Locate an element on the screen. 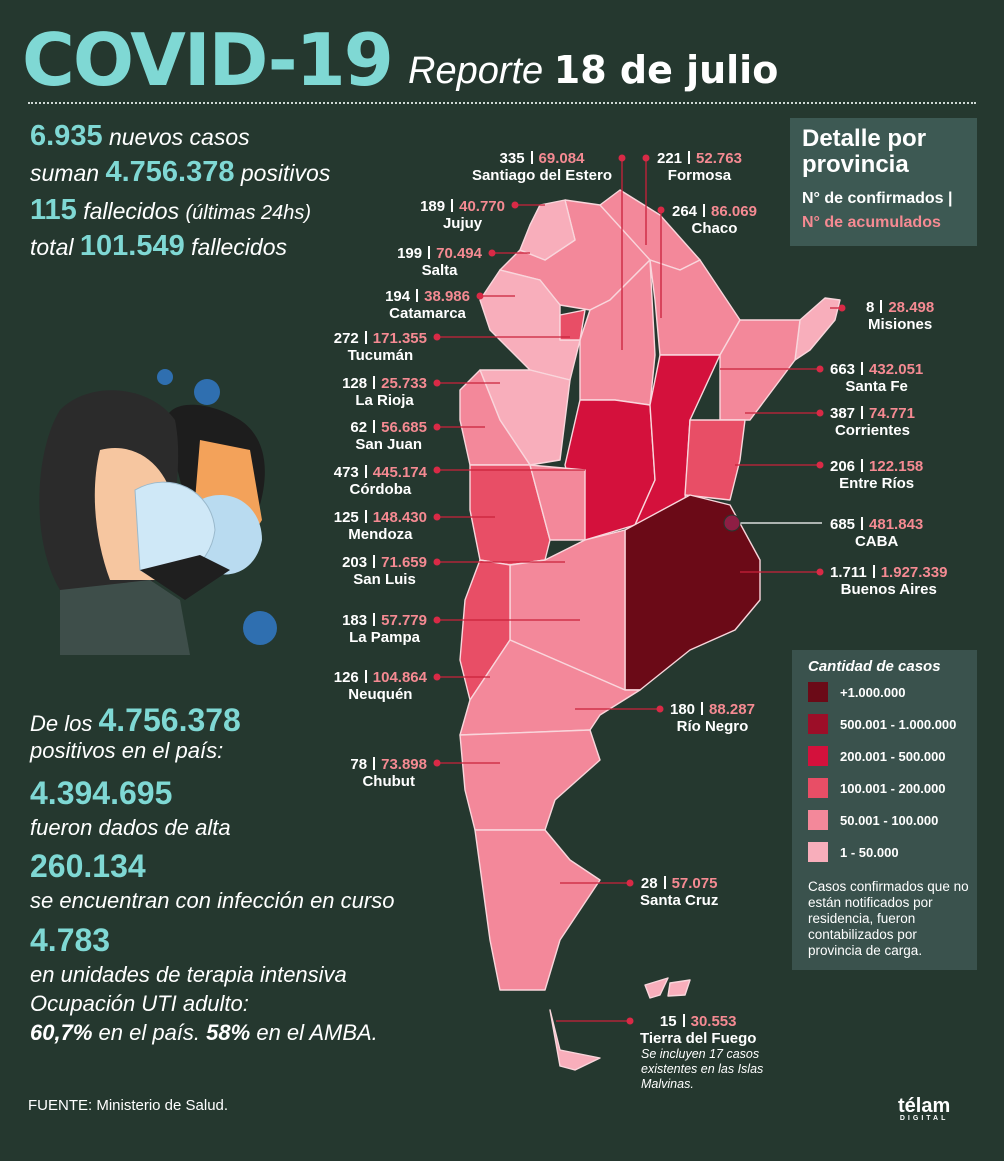 This screenshot has width=1004, height=1161. province-label: 1.711 1.927.339 Buenos Aires is located at coordinates (888, 581).